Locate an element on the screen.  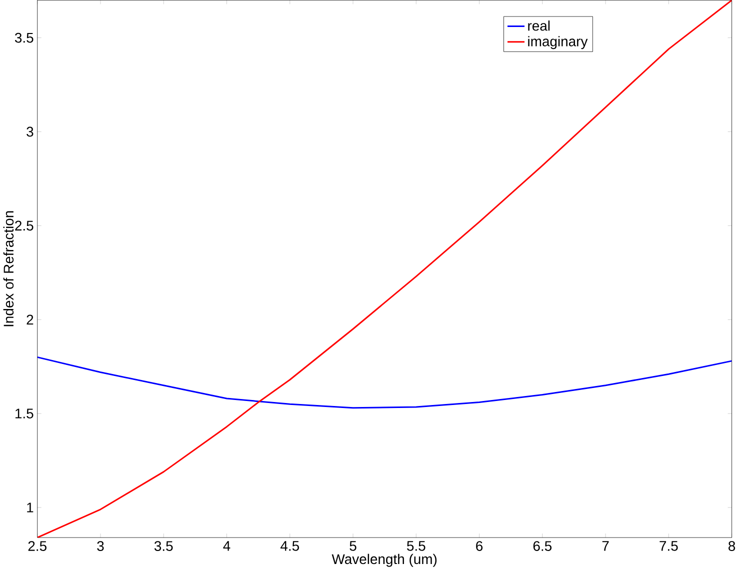
legend-label: imaginary is located at coordinates (558, 43).